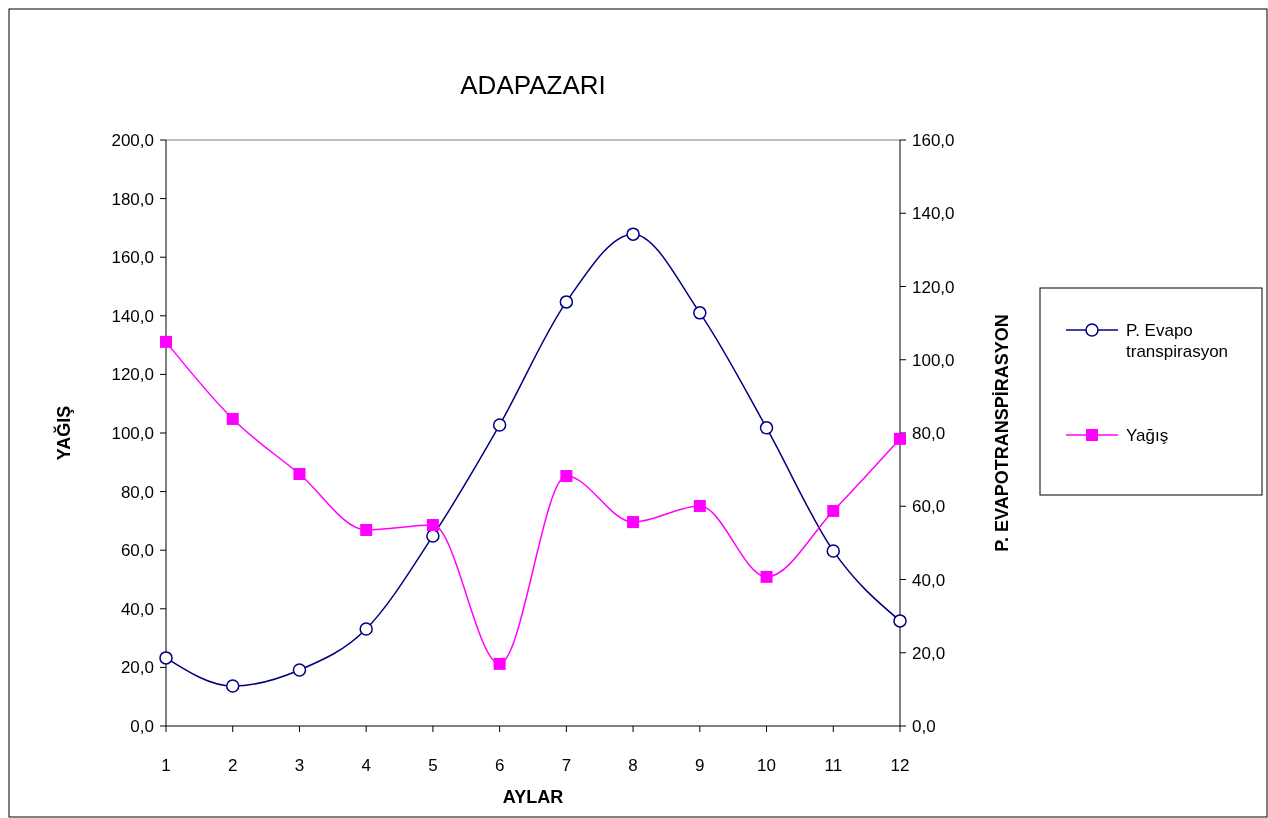 This screenshot has height=818, width=1268. Describe the element at coordinates (767, 765) in the screenshot. I see `x-tick-label: 10` at that location.